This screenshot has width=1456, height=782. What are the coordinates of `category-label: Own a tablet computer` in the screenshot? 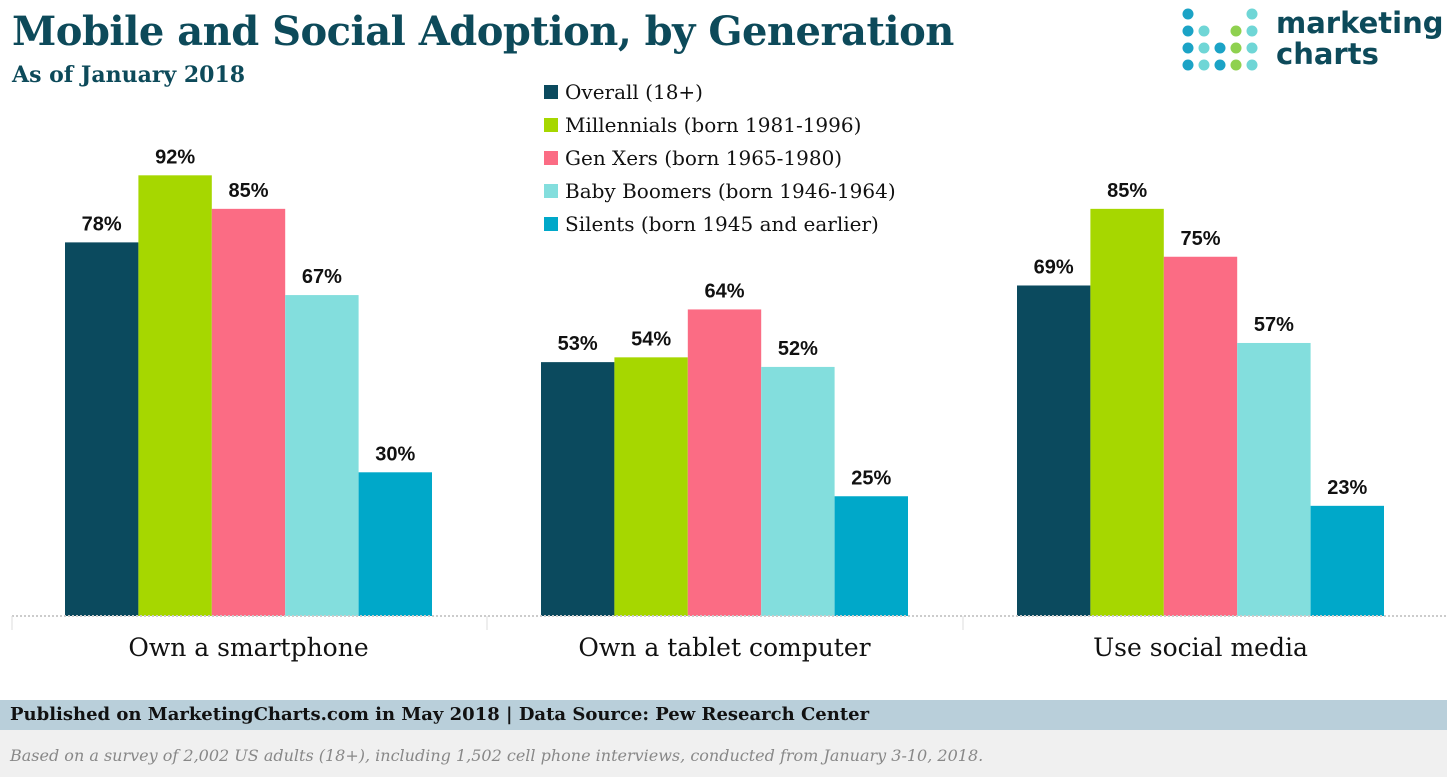 It's located at (724, 647).